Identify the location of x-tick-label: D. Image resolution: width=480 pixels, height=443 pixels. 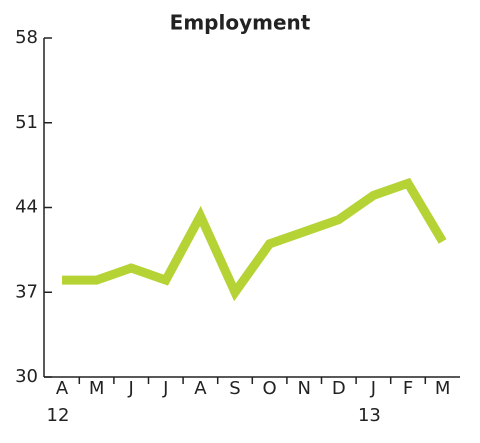
(339, 388).